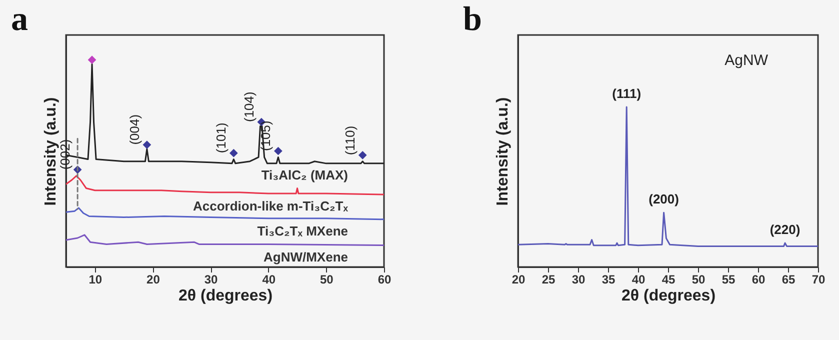 The width and height of the screenshot is (839, 340). I want to click on annotation: (104), so click(248, 107).